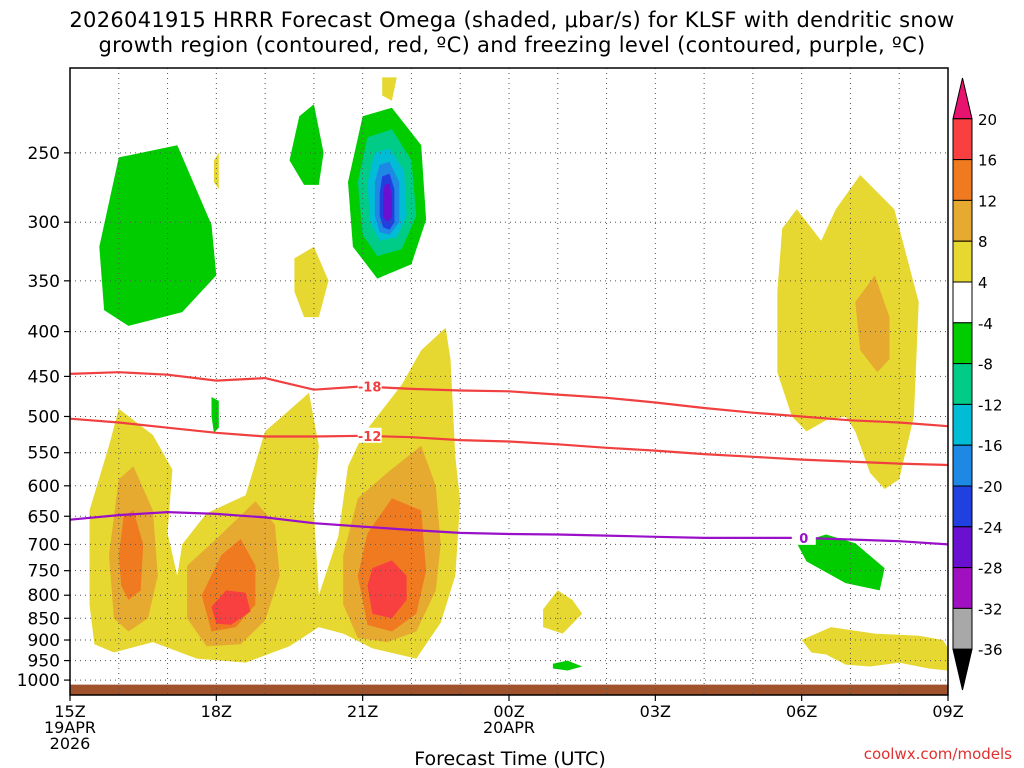  Describe the element at coordinates (69, 711) in the screenshot. I see `x-tick-label: 15Z` at that location.